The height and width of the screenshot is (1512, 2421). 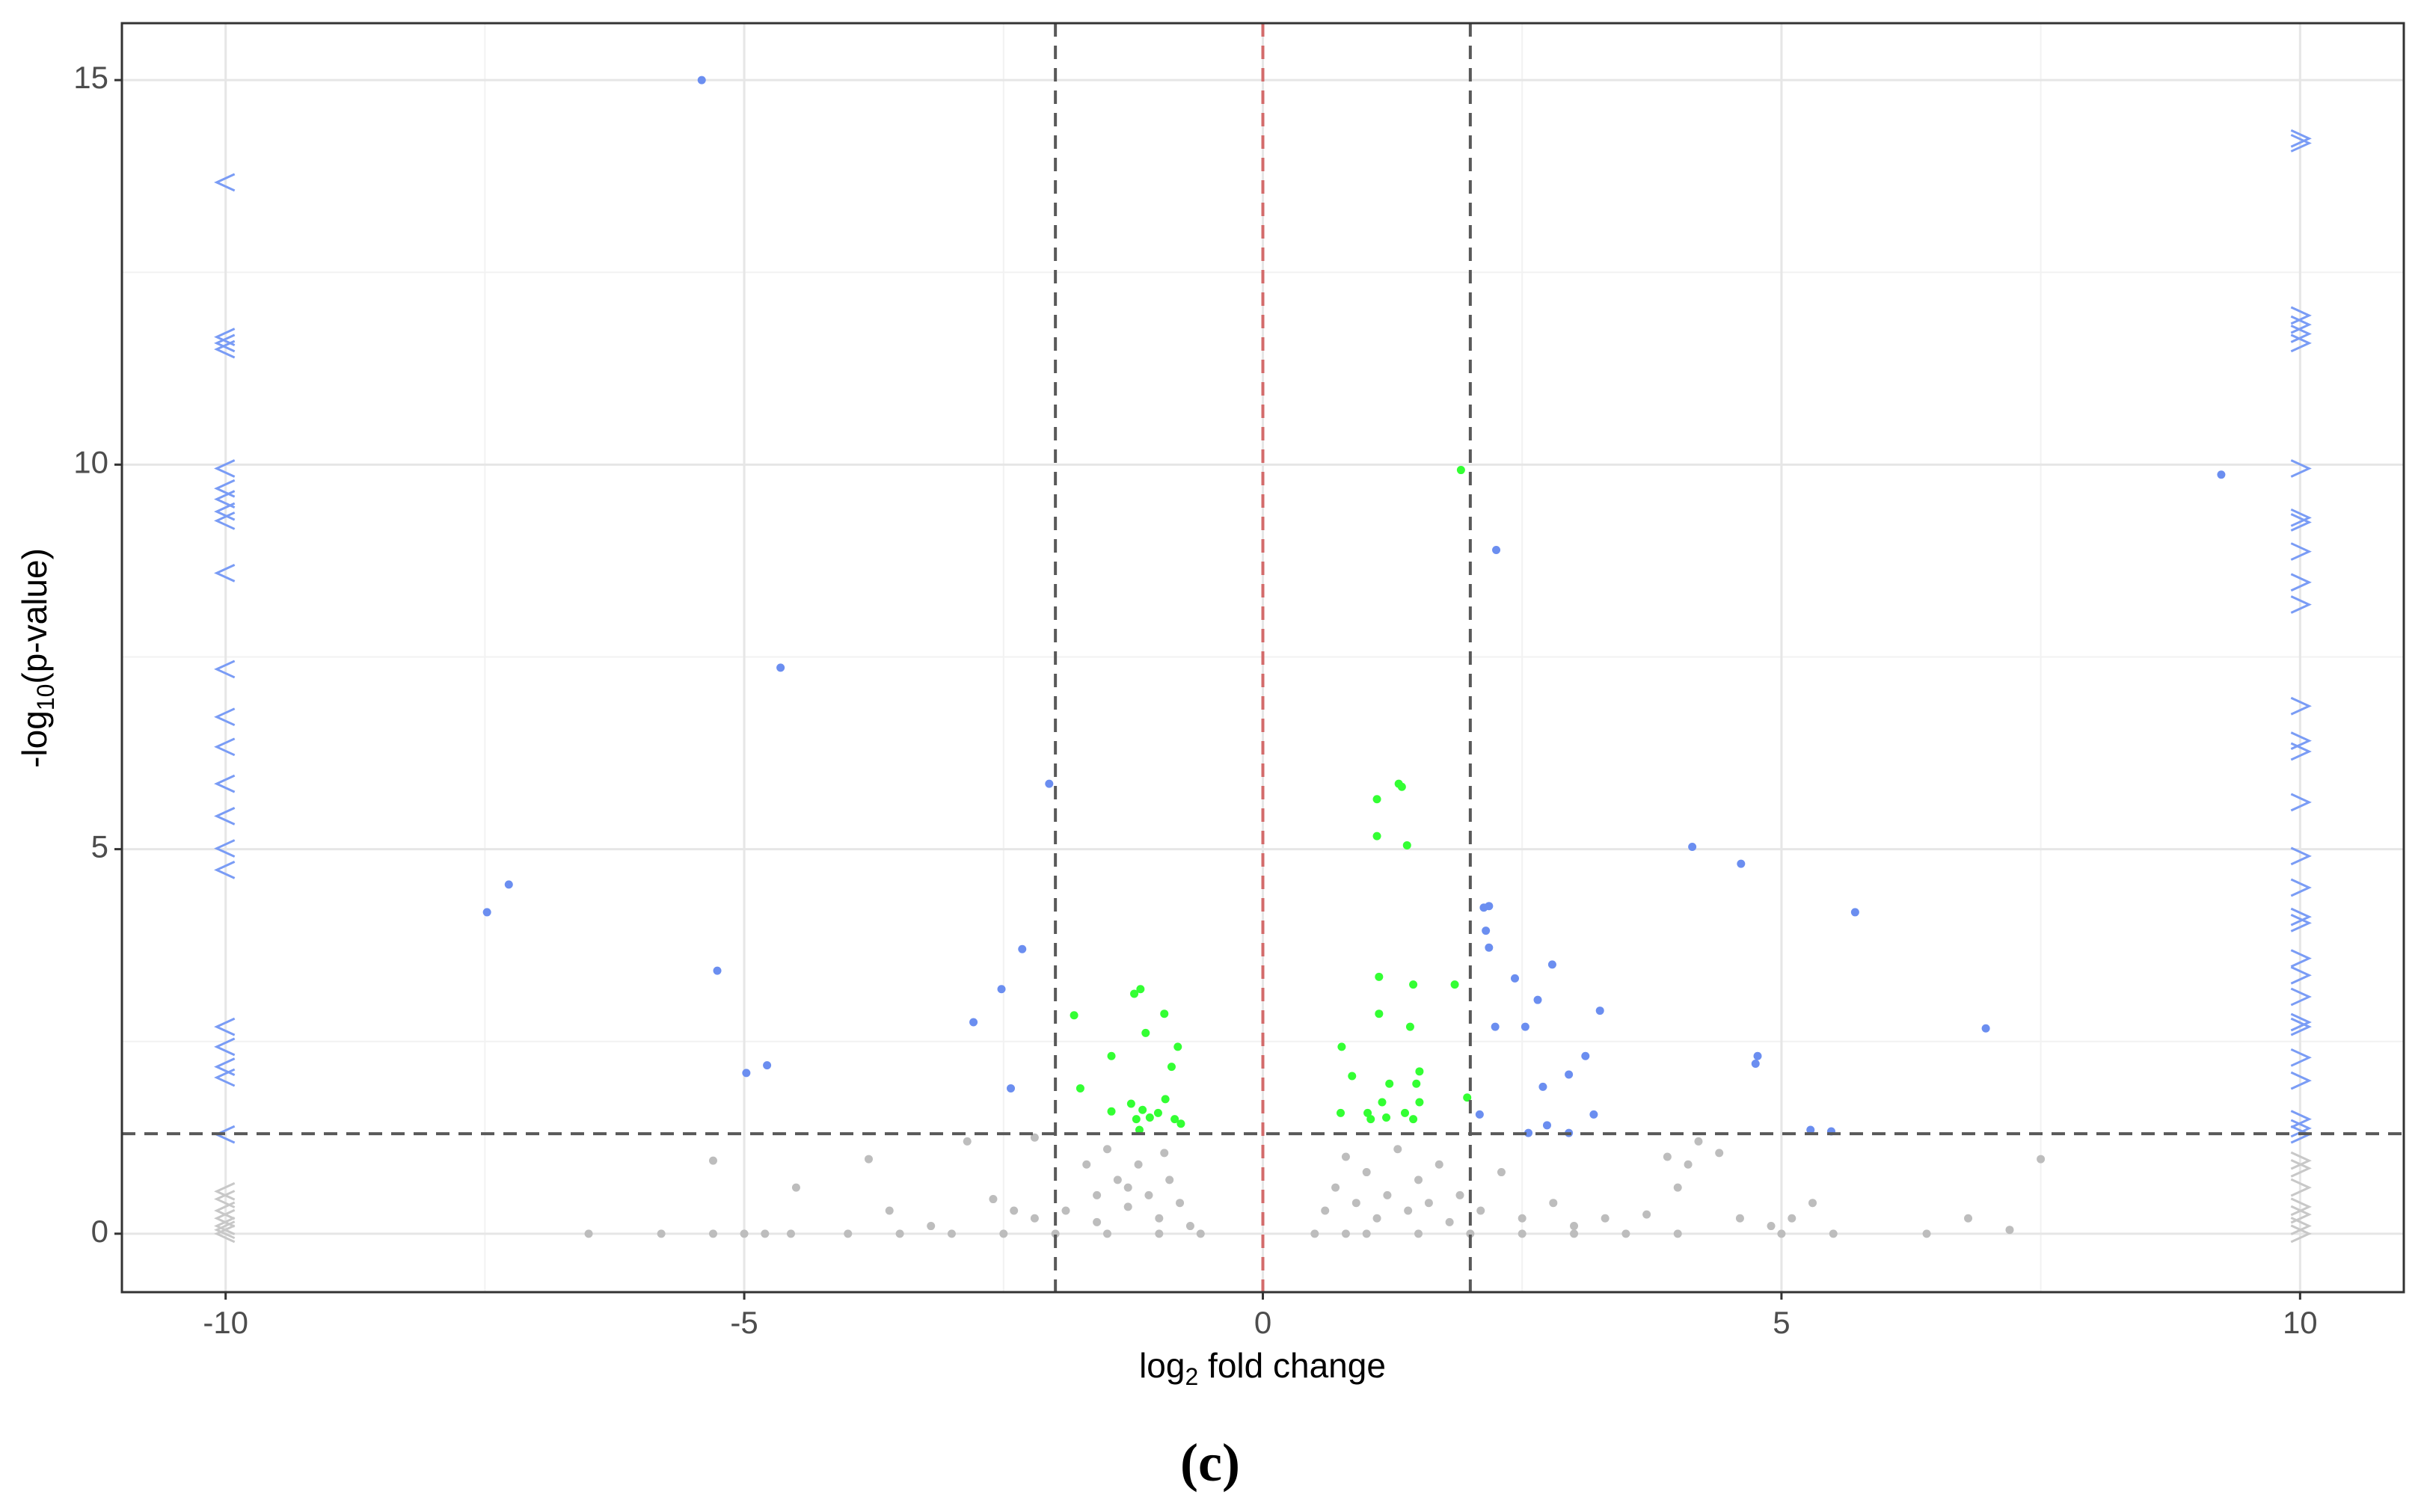 I want to click on x-tick-label: 0, so click(x=1262, y=1322).